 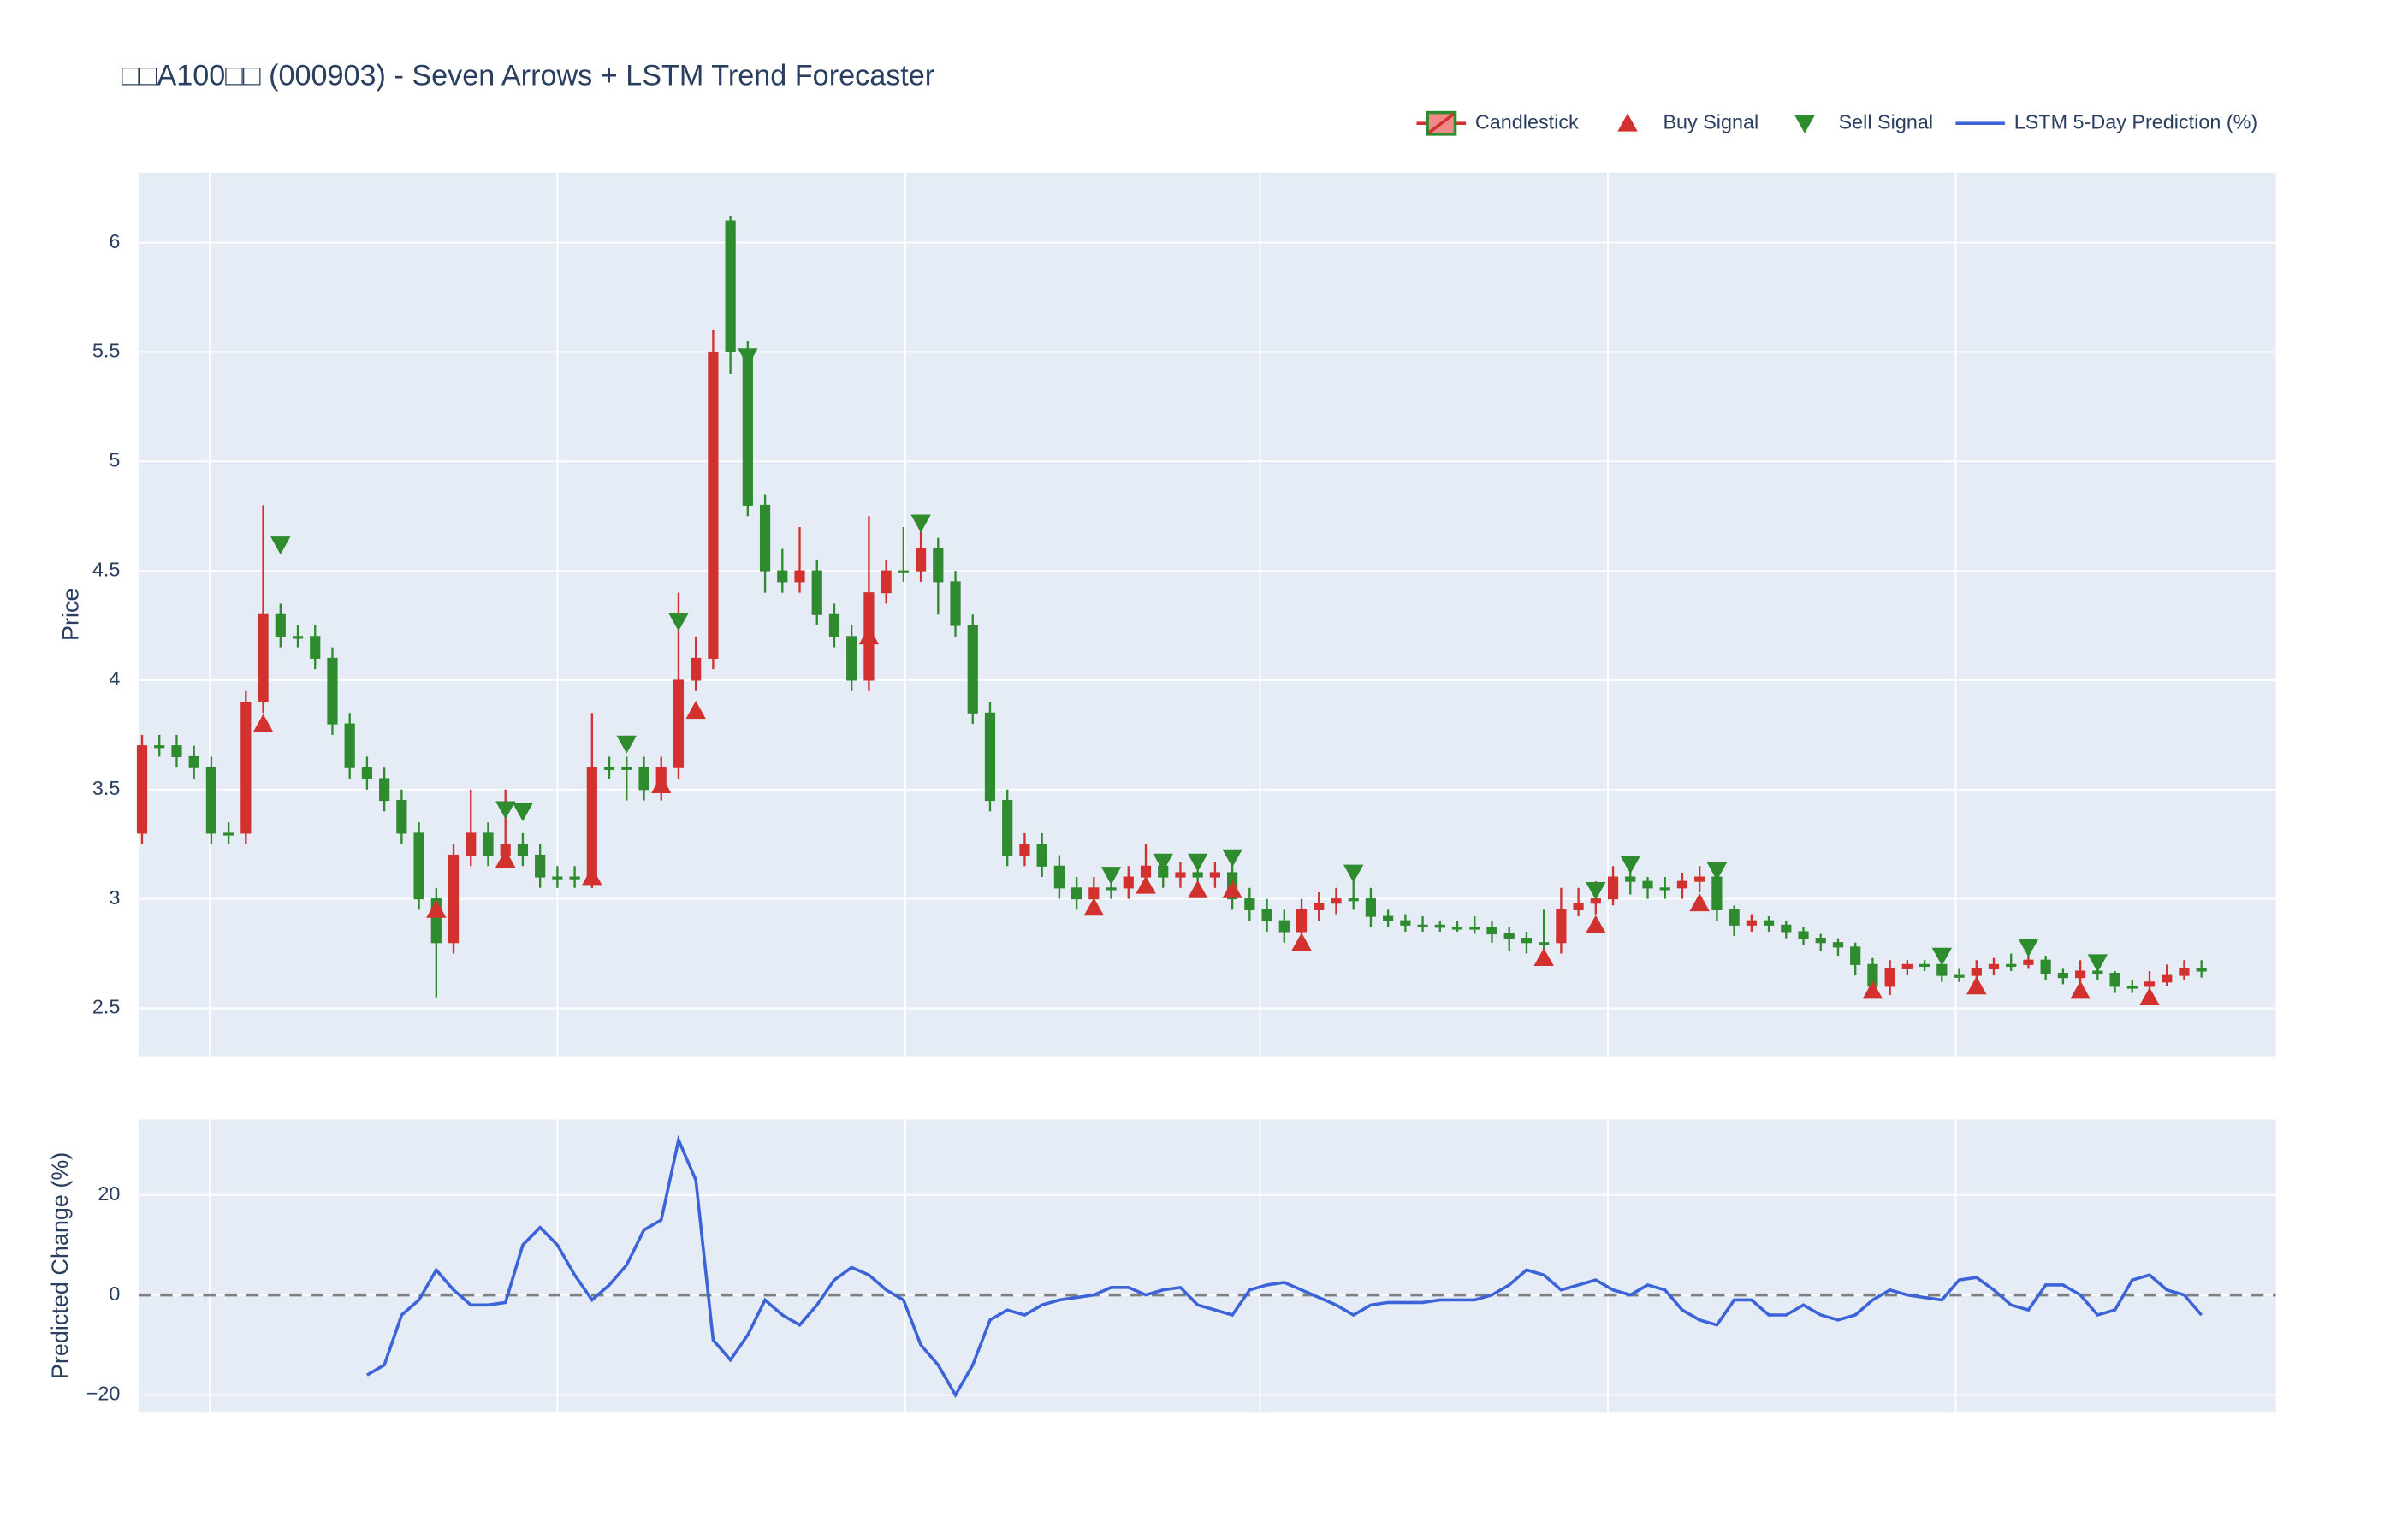 I want to click on legend-label: Sell Signal, so click(x=1886, y=121).